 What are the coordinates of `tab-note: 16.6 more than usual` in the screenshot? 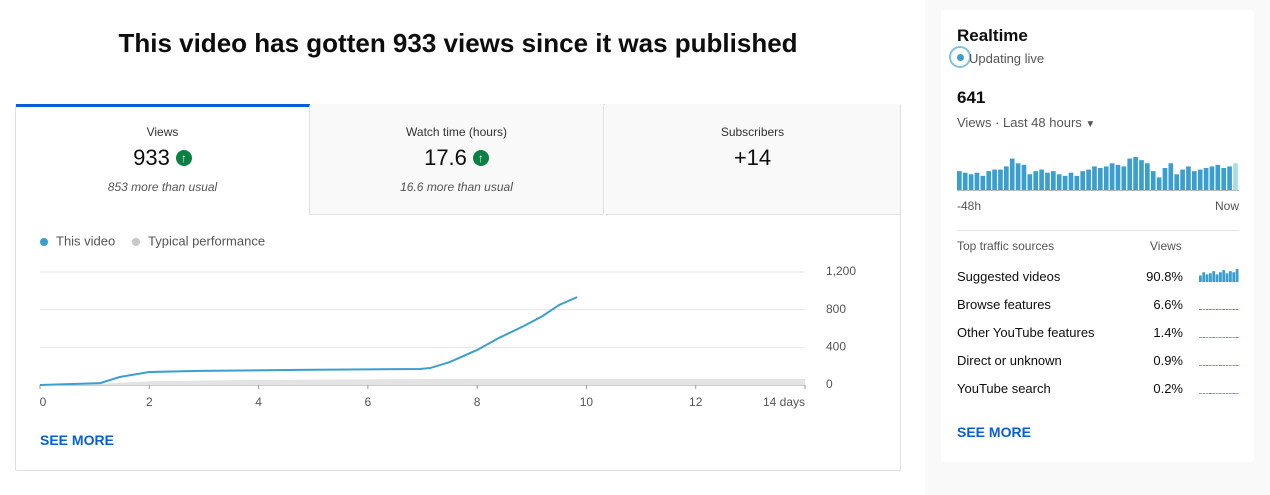 It's located at (456, 187).